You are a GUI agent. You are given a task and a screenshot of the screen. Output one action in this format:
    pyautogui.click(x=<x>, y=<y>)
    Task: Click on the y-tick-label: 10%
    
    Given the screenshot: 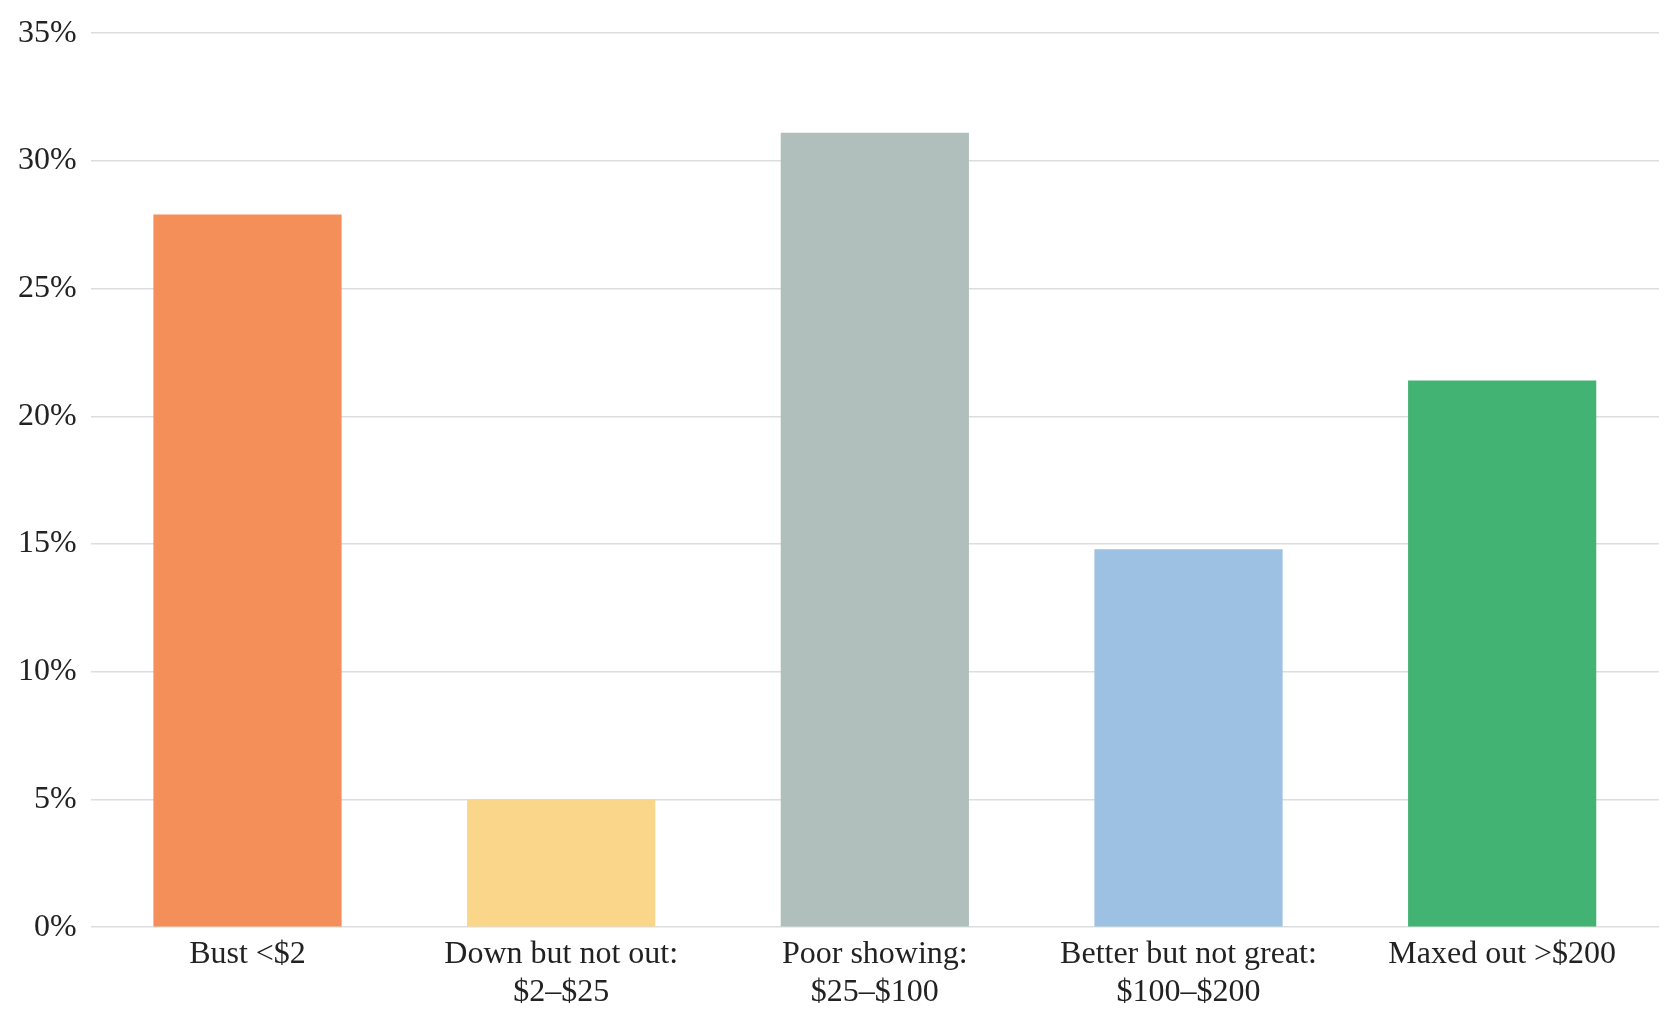 What is the action you would take?
    pyautogui.click(x=47, y=669)
    